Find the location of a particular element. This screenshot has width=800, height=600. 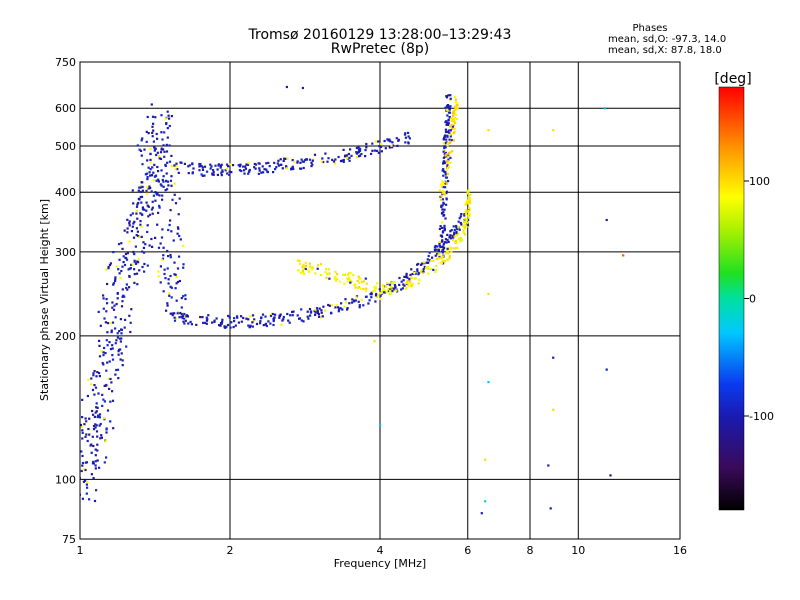

y-axis-label: Stationary phase Virtual Height [km] is located at coordinates (44, 300).